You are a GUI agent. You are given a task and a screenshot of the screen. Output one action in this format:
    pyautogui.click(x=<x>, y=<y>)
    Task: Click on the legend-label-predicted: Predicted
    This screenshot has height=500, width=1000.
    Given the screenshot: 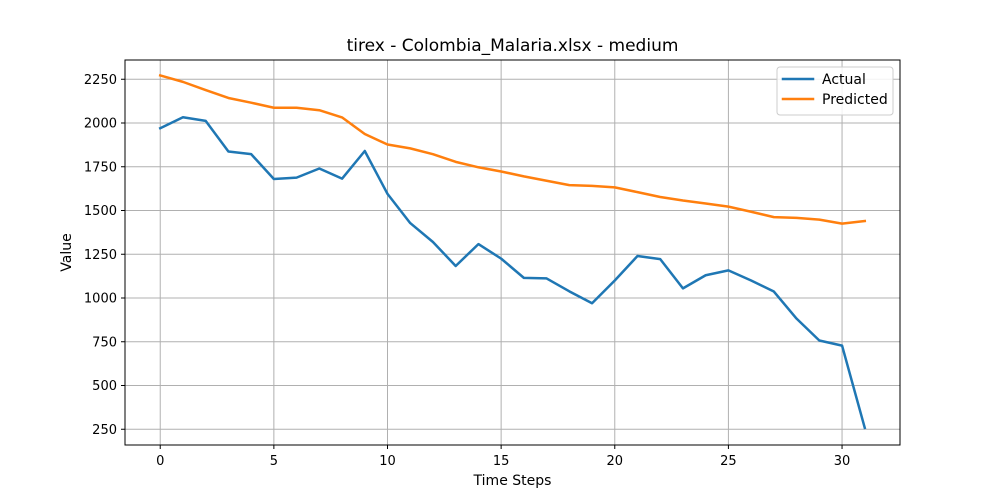 What is the action you would take?
    pyautogui.click(x=855, y=100)
    